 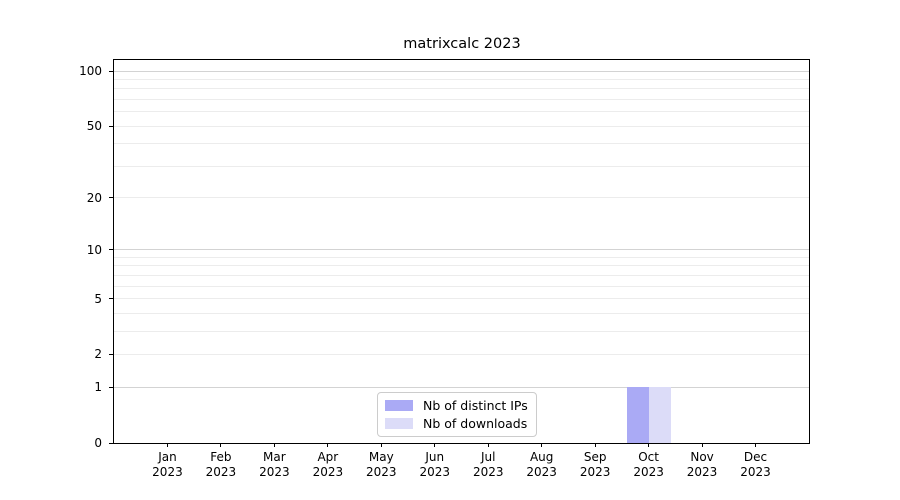 What do you see at coordinates (435, 464) in the screenshot?
I see `x-tick-label: Jun 2023` at bounding box center [435, 464].